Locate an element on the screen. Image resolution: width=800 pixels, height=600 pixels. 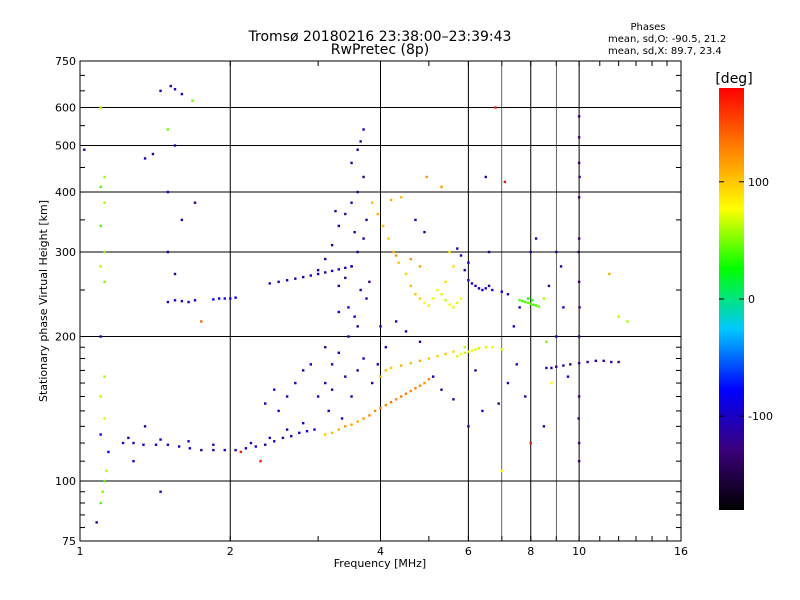
colorbar-tick-label: -100 is located at coordinates (760, 416).